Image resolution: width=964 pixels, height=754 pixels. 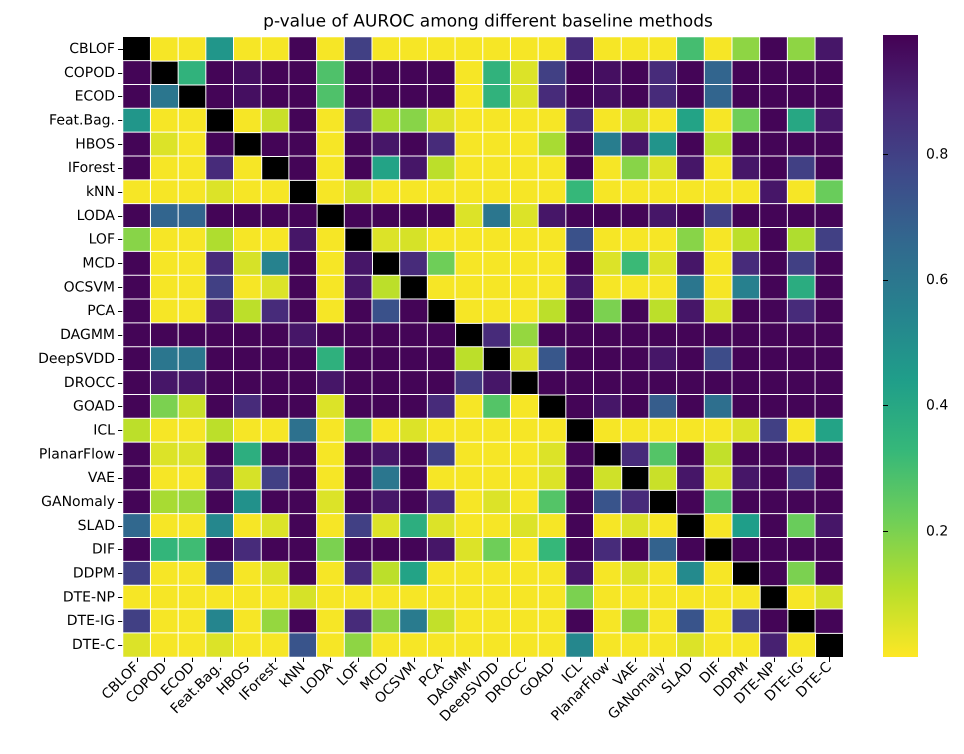 I want to click on y-tick-label: PCA, so click(x=101, y=311).